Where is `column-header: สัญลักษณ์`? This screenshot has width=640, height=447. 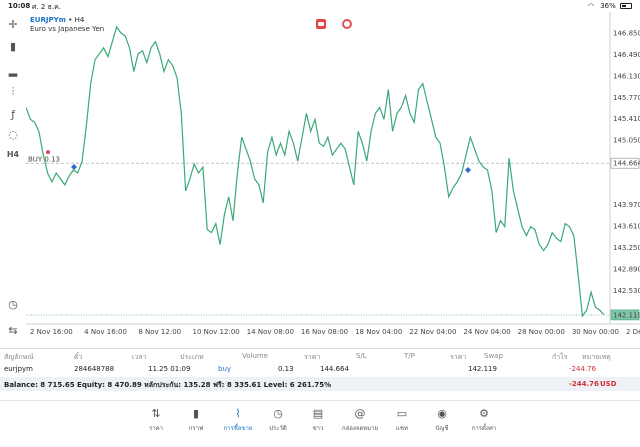 column-header: สัญลักษณ์ is located at coordinates (19, 357).